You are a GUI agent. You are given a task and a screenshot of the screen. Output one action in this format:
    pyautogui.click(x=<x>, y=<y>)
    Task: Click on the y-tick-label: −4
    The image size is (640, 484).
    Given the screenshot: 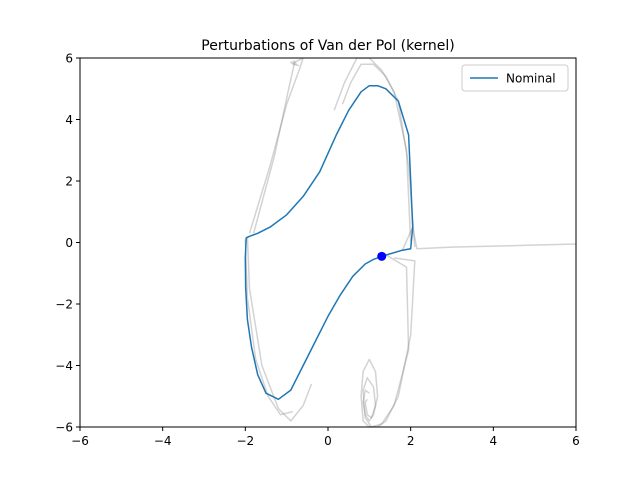 What is the action you would take?
    pyautogui.click(x=64, y=366)
    